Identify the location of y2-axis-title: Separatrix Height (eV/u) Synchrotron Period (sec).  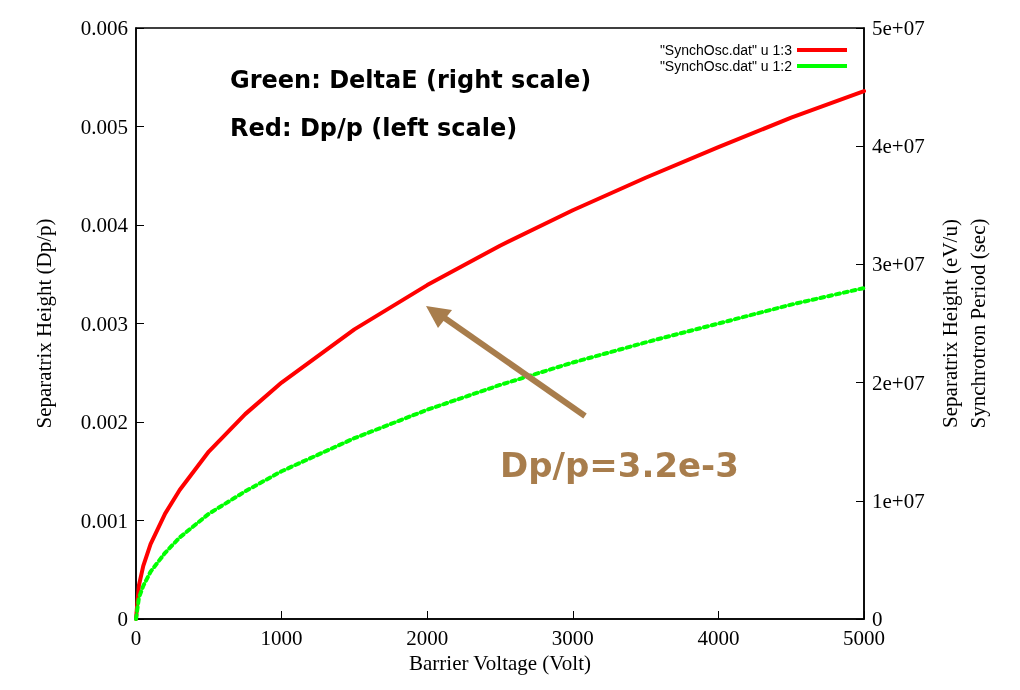
(964, 323).